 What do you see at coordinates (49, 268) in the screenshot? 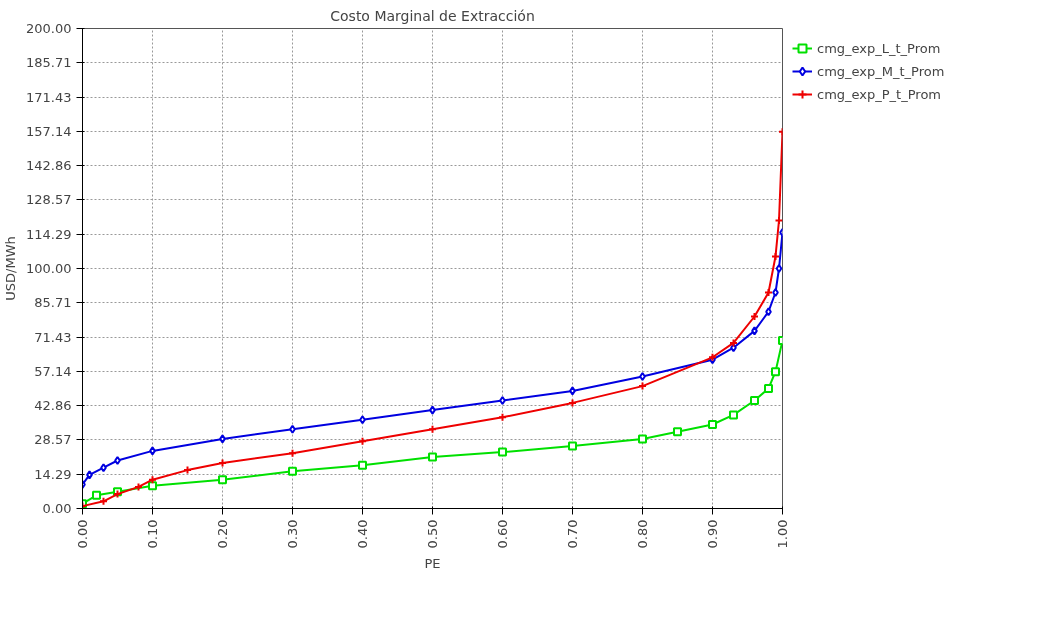
I see `y-tick-label: 100.00` at bounding box center [49, 268].